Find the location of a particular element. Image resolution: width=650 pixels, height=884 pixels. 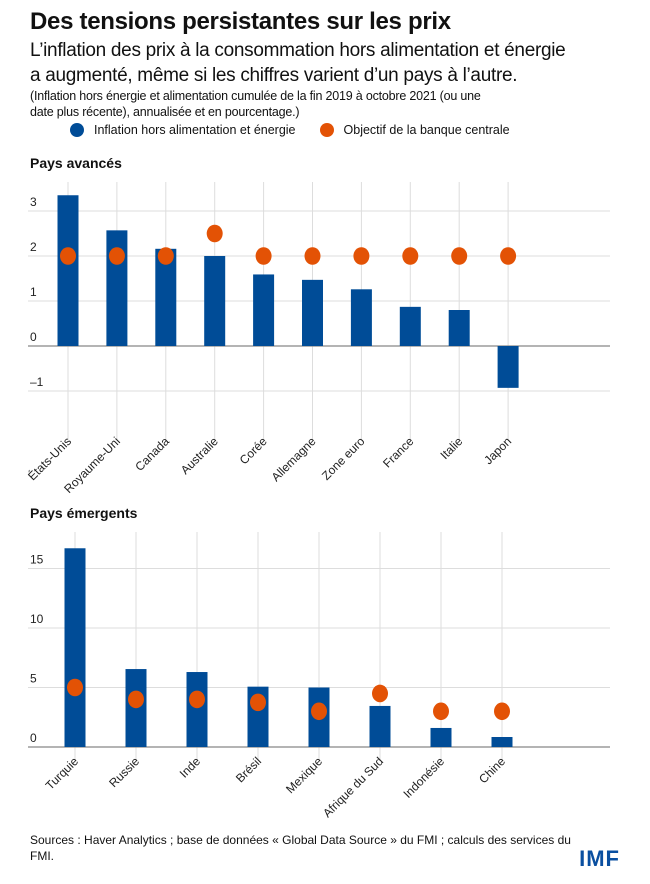

x-tick-label: Chine is located at coordinates (492, 770).